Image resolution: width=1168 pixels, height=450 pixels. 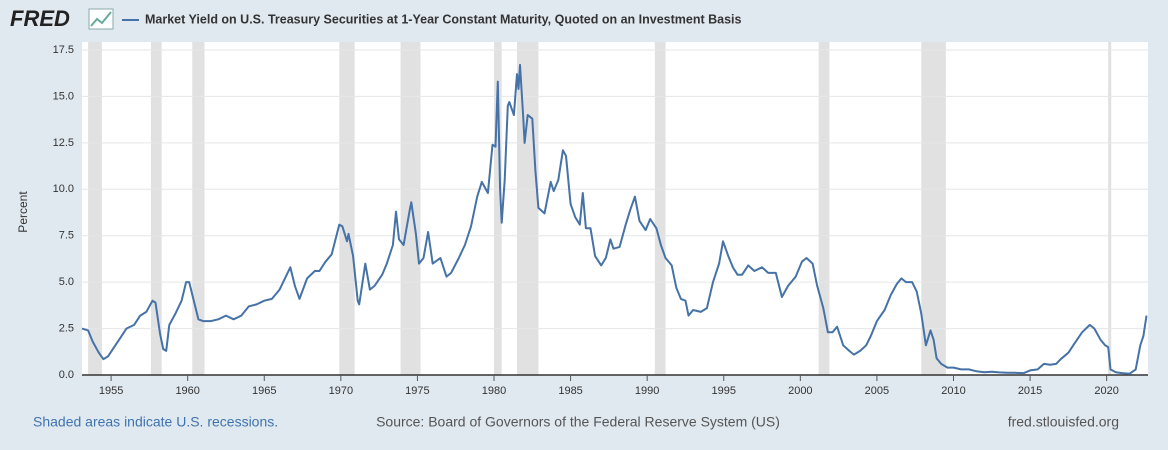 I want to click on x-tick-label: 1965, so click(x=264, y=391).